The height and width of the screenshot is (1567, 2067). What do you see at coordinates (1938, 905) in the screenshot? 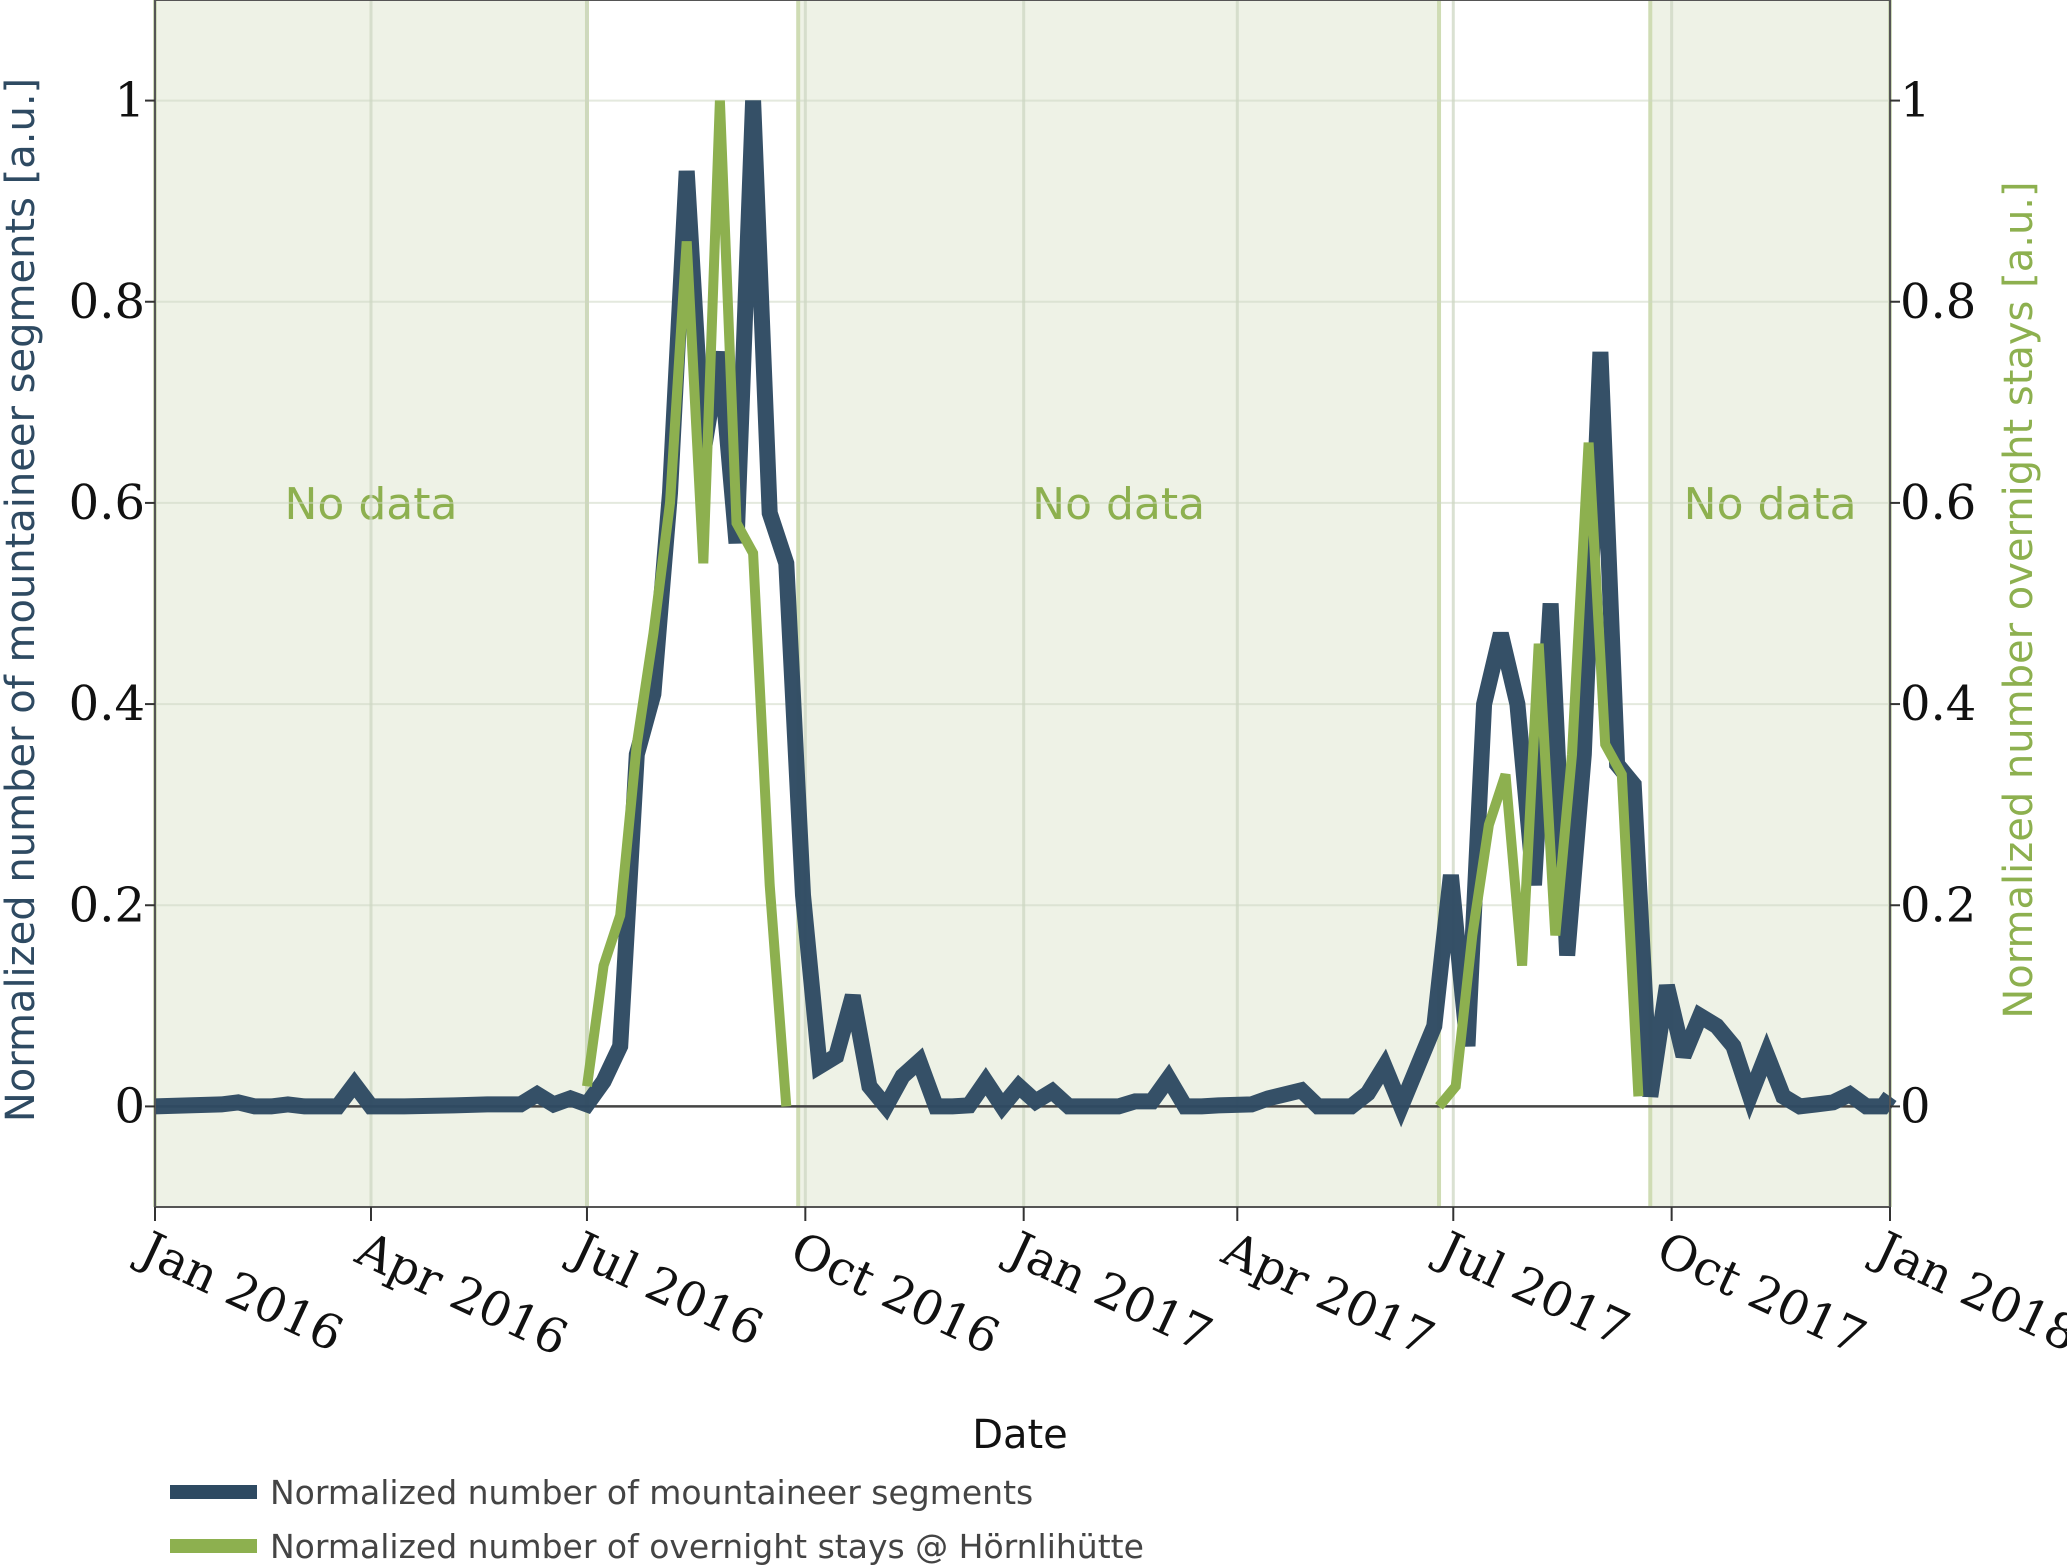
I see `right-y-tick-label: 0.2` at bounding box center [1938, 905].